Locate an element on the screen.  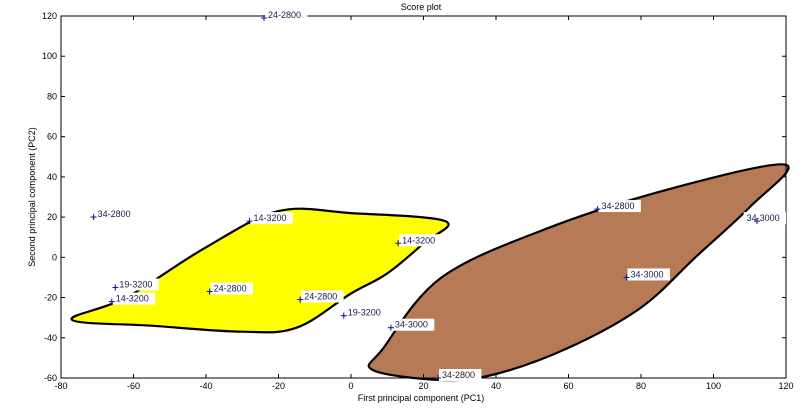
y-tick-label: 120 is located at coordinates (49, 16).